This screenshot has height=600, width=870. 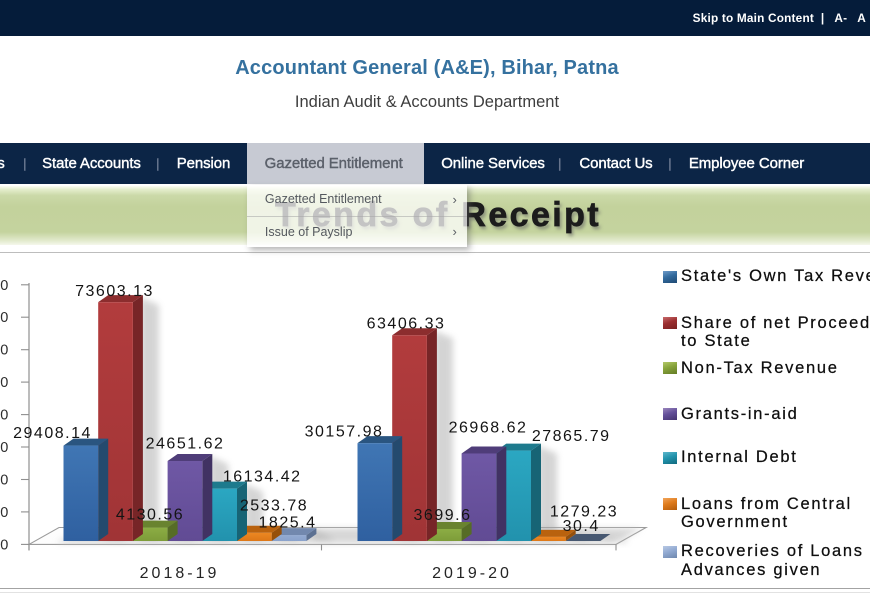 What do you see at coordinates (443, 515) in the screenshot?
I see `svg-text: 3699.6` at bounding box center [443, 515].